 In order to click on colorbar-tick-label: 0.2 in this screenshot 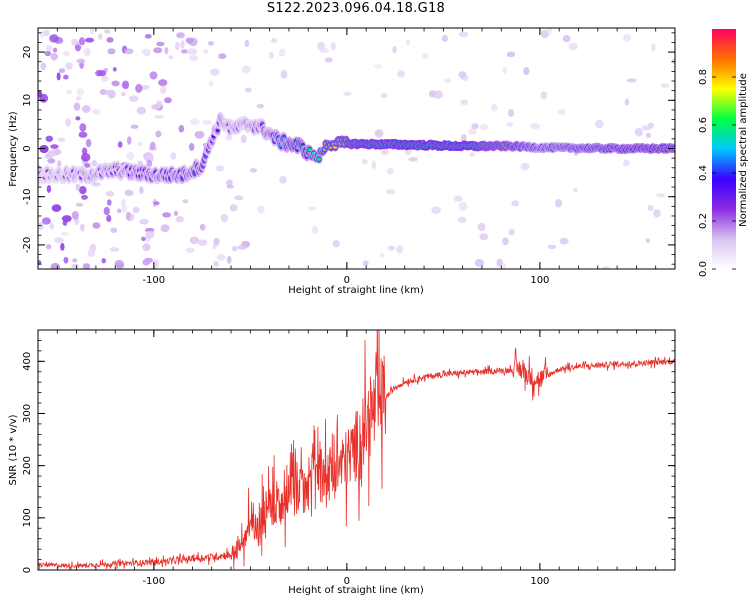, I will do `click(703, 221)`.